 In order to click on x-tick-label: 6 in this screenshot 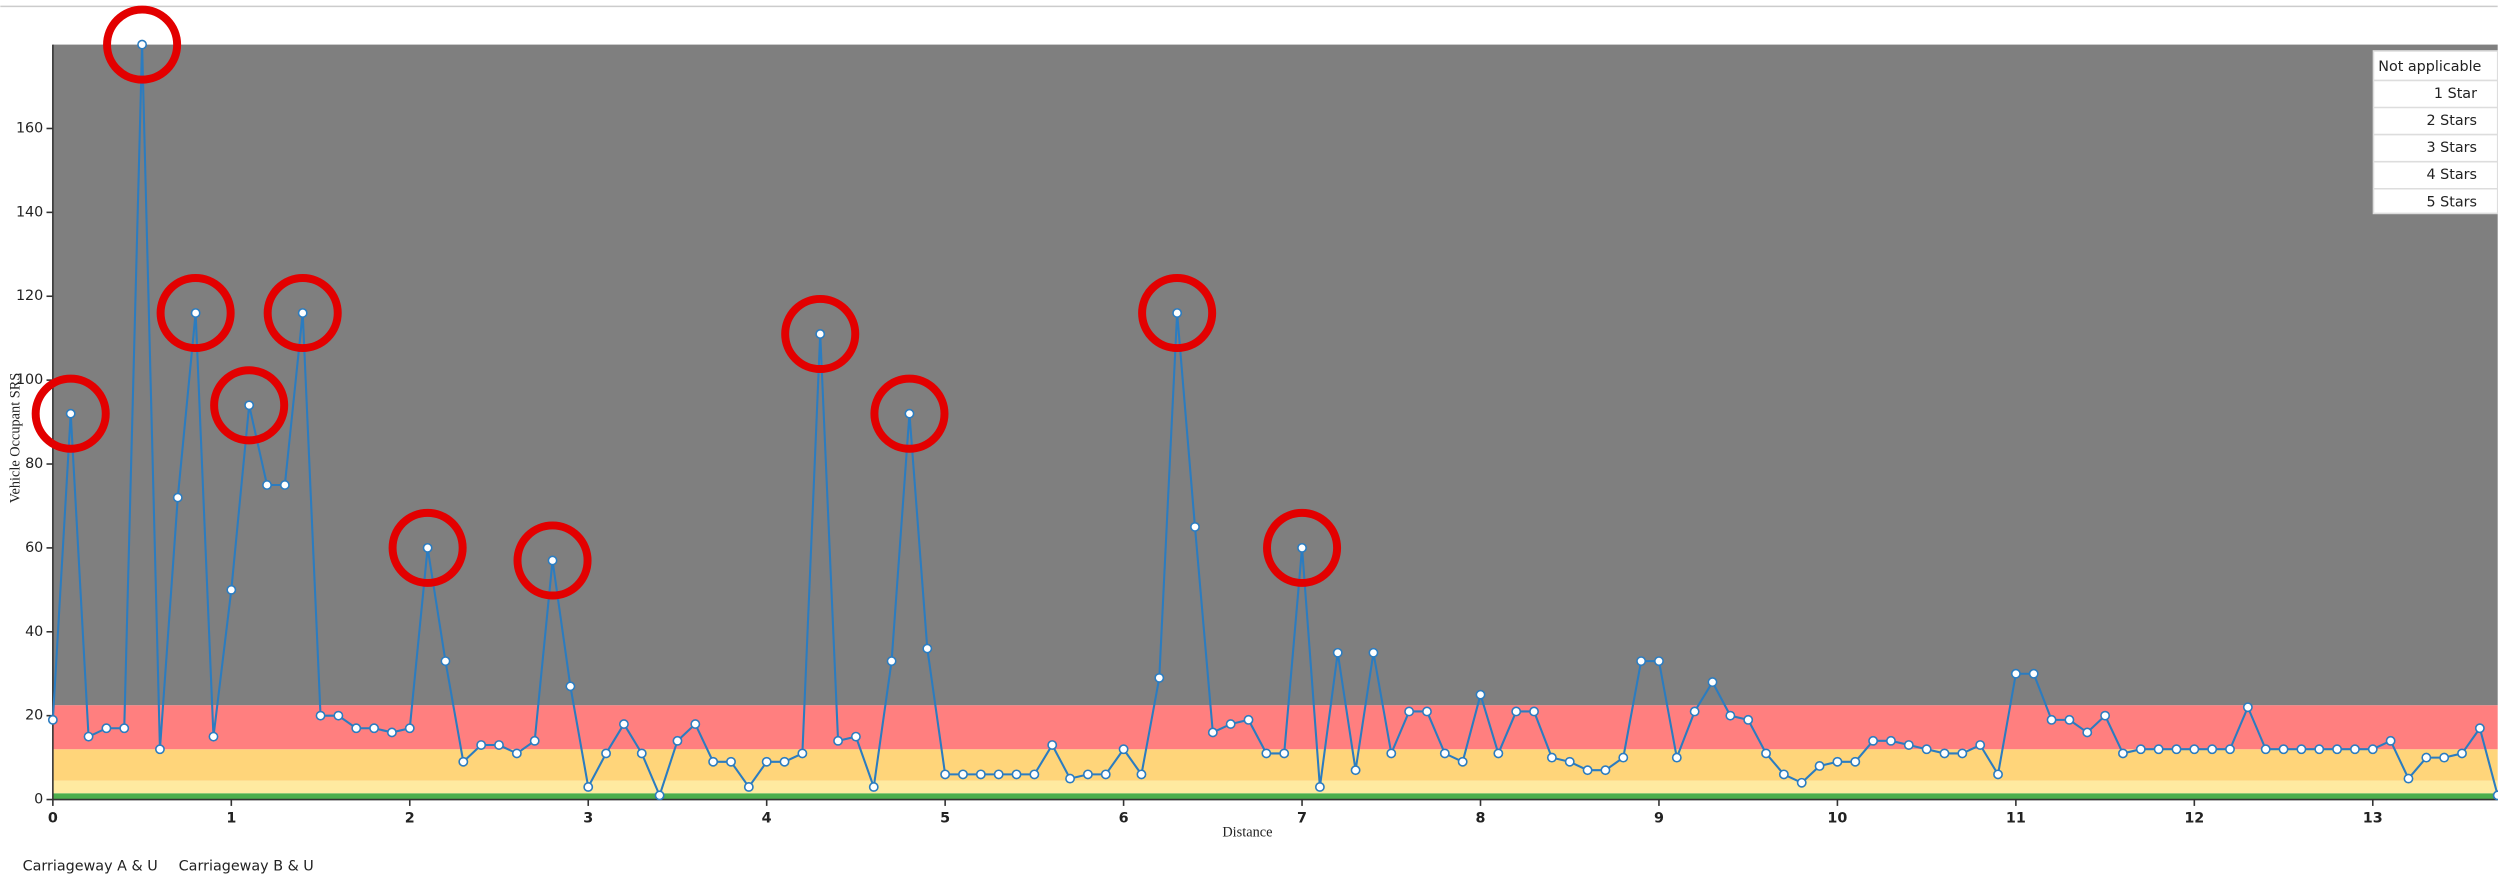, I will do `click(1124, 819)`.